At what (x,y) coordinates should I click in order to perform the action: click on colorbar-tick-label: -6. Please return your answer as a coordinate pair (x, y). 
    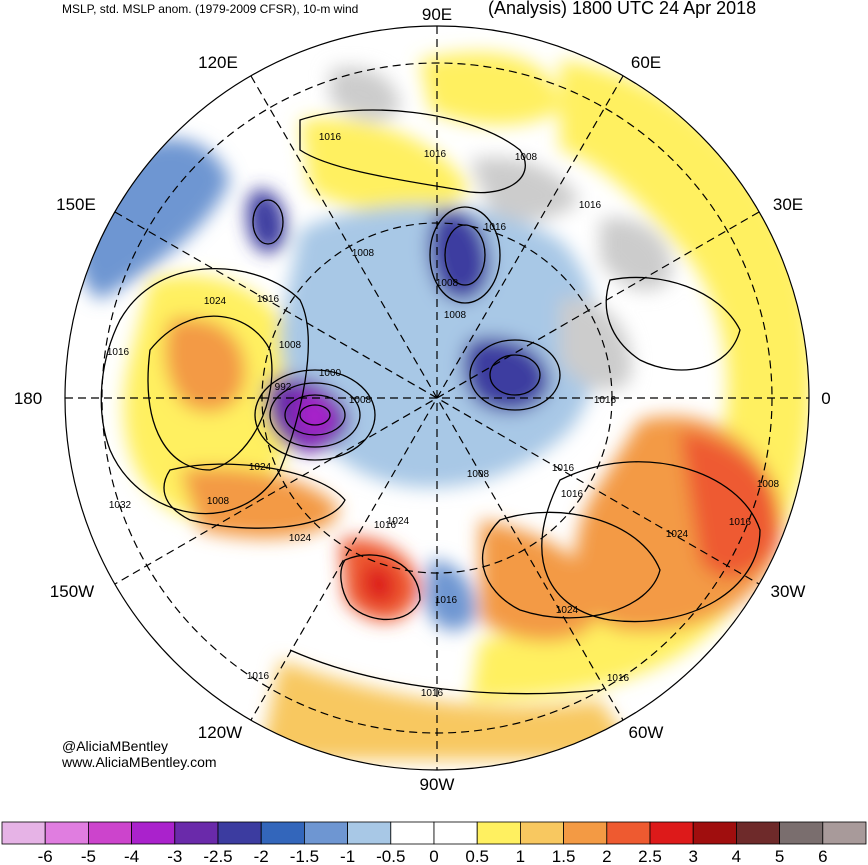
    Looking at the image, I should click on (45, 856).